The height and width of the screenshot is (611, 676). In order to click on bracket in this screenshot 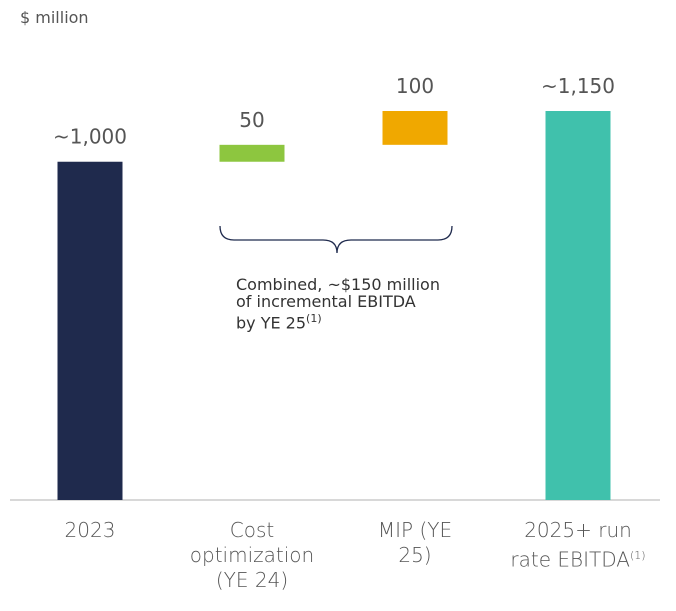, I will do `click(336, 239)`.